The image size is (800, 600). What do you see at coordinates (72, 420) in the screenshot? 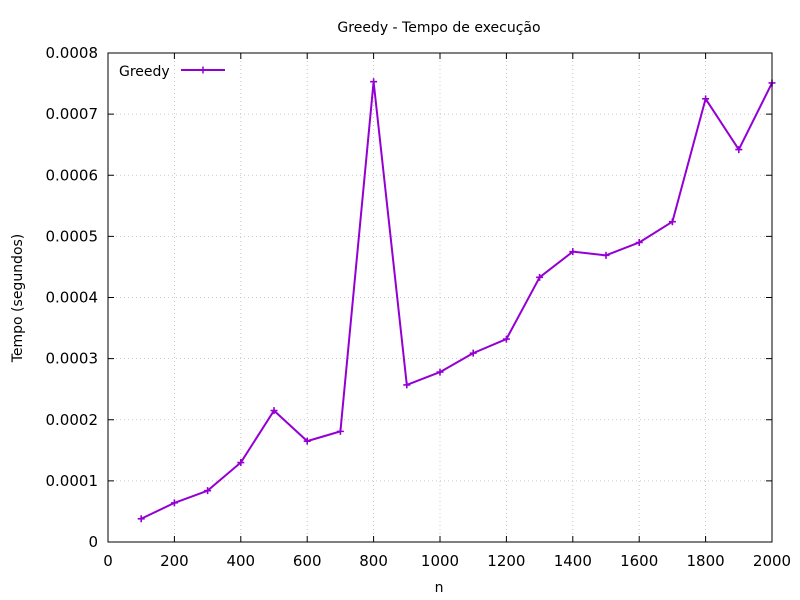
I see `y-tick-label: 0.0002` at bounding box center [72, 420].